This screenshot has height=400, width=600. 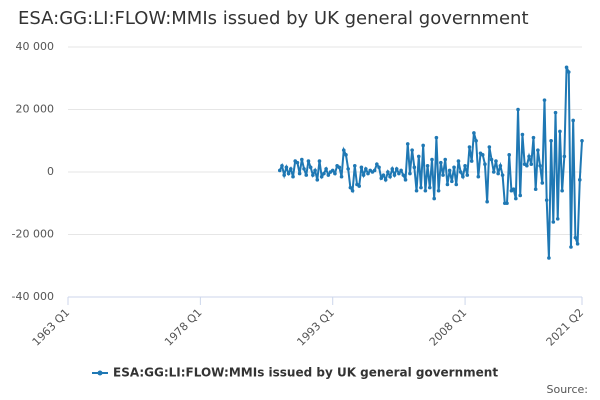 What do you see at coordinates (50, 171) in the screenshot?
I see `y-tick-label: 0` at bounding box center [50, 171].